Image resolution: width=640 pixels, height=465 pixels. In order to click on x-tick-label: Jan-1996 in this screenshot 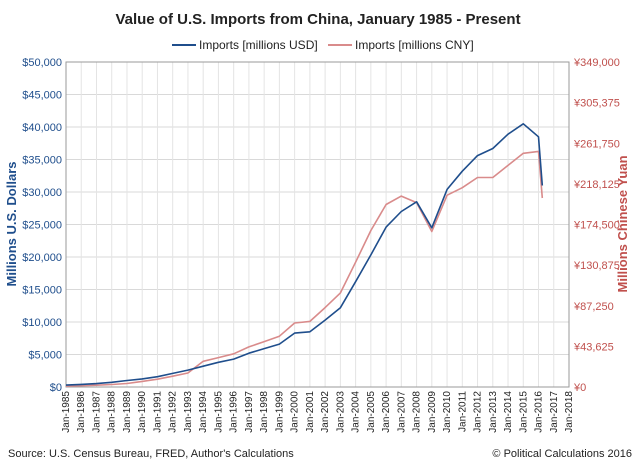, I will do `click(234, 412)`.